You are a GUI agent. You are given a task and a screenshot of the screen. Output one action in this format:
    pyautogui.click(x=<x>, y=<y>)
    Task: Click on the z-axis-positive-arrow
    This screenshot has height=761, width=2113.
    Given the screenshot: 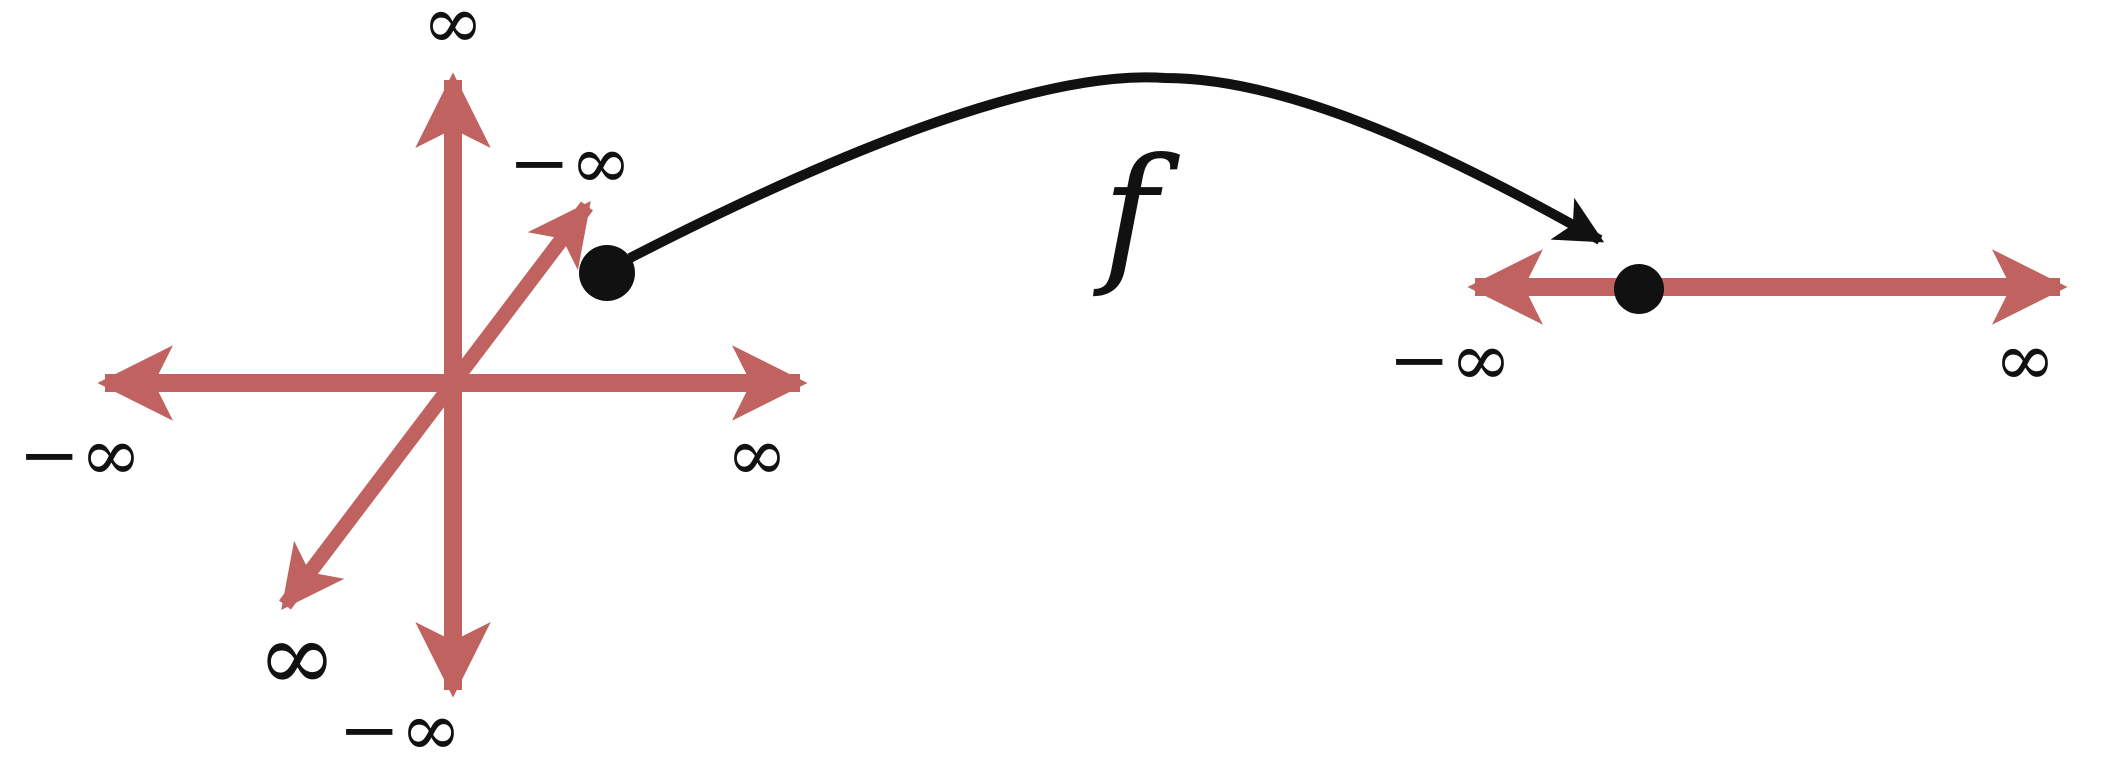 What is the action you would take?
    pyautogui.click(x=520, y=294)
    